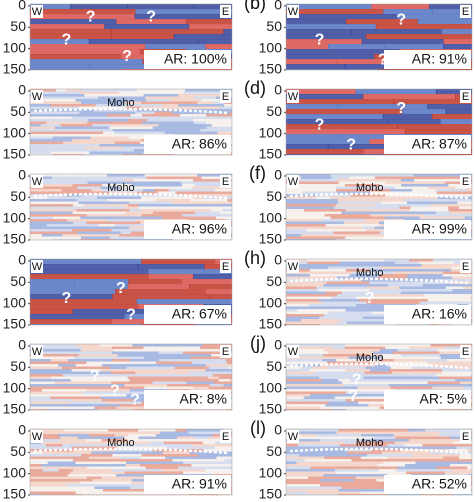 The width and height of the screenshot is (474, 502). Describe the element at coordinates (255, 258) in the screenshot. I see `panel-label: (h)` at that location.